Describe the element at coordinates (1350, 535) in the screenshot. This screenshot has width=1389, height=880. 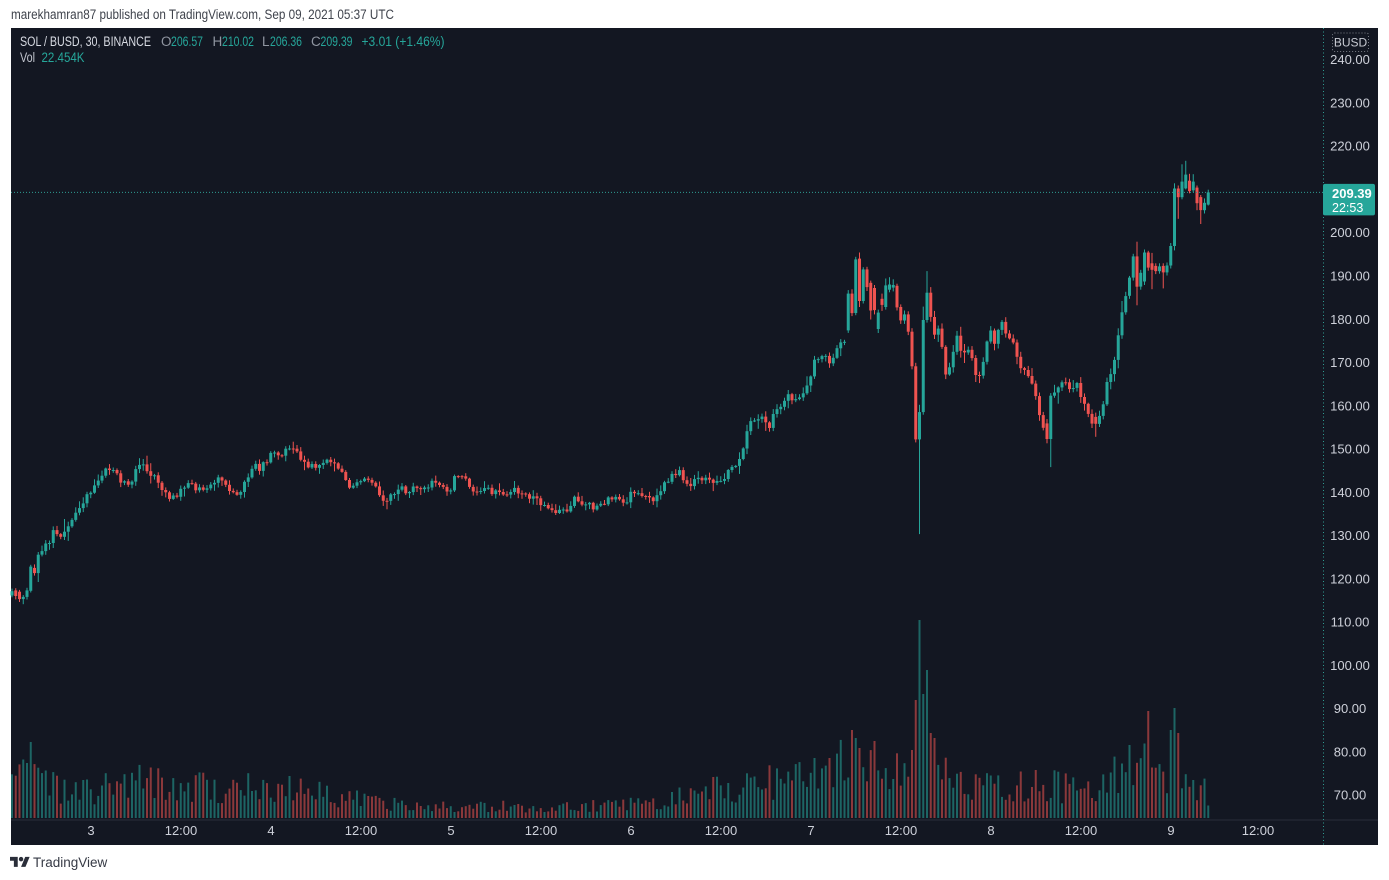
I see `svg-text: 130.00` at that location.